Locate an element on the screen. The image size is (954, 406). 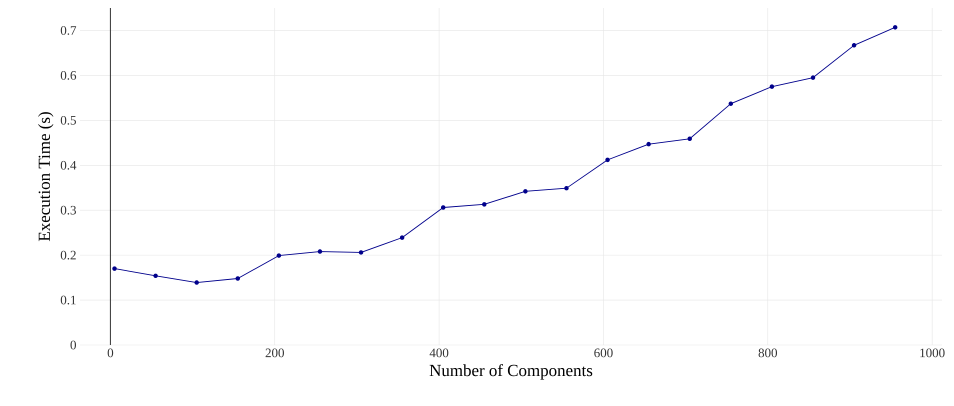
y-tick-label: 0 is located at coordinates (73, 345).